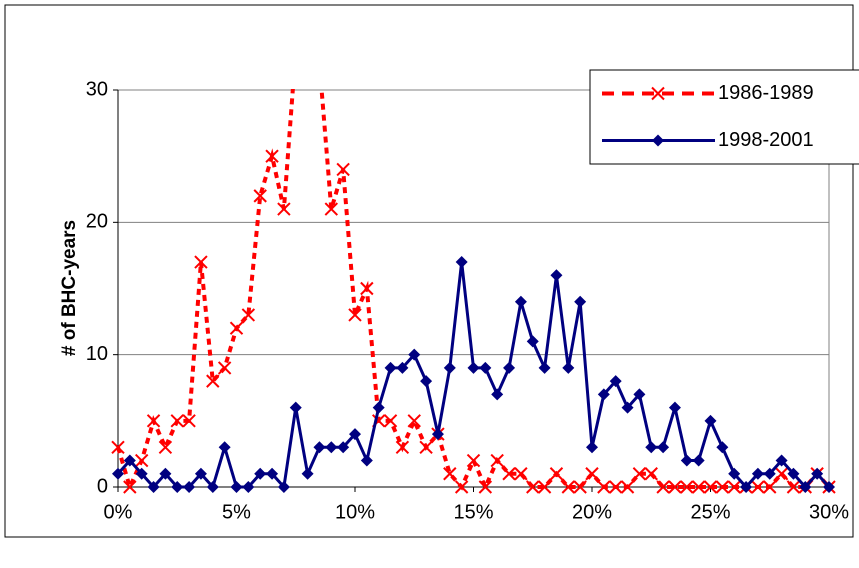 The image size is (859, 568). I want to click on legend-label: 1986-1989, so click(766, 93).